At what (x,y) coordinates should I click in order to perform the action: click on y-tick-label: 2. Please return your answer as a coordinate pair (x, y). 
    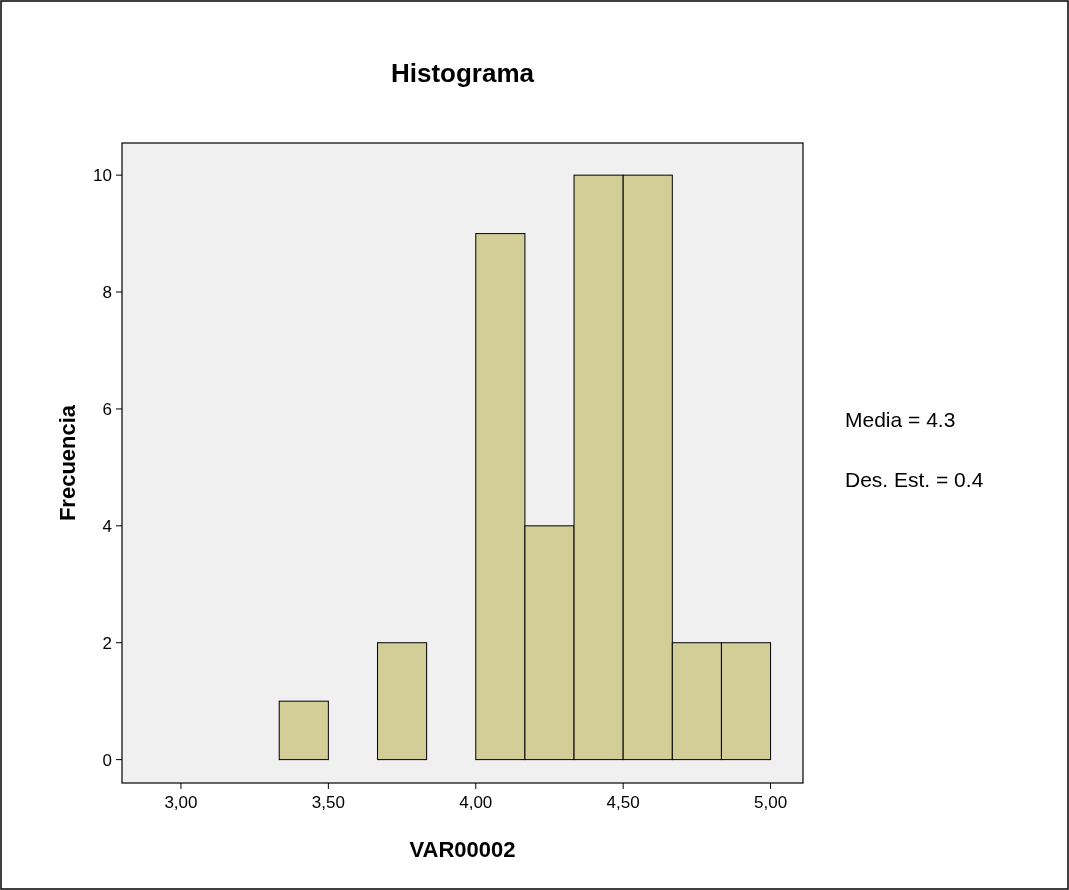
    Looking at the image, I should click on (107, 643).